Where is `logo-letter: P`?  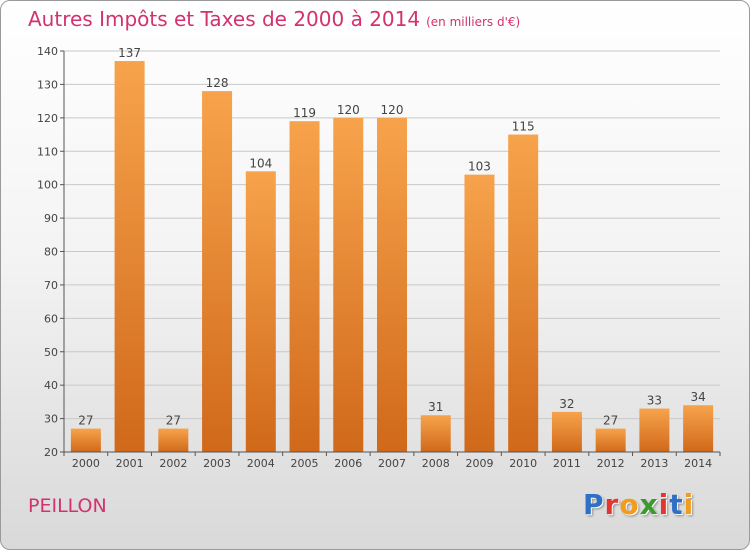
logo-letter: P is located at coordinates (594, 504).